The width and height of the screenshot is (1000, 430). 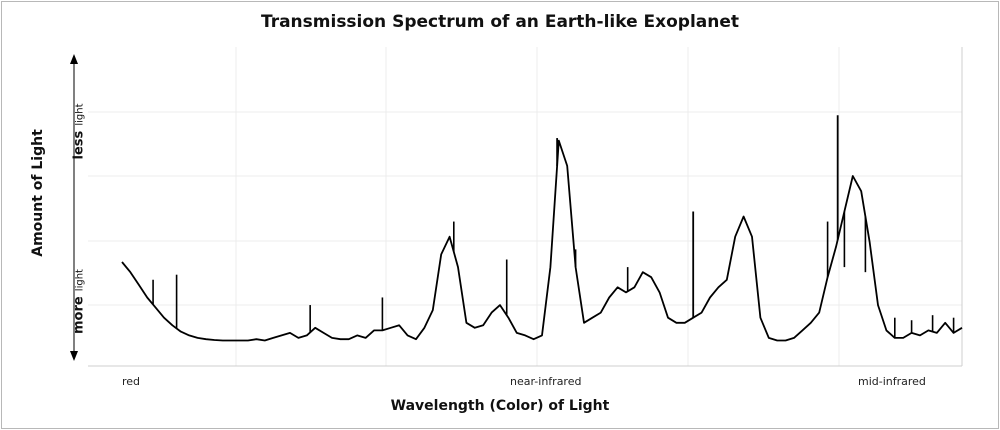 I want to click on x-tick-red: red, so click(x=131, y=381).